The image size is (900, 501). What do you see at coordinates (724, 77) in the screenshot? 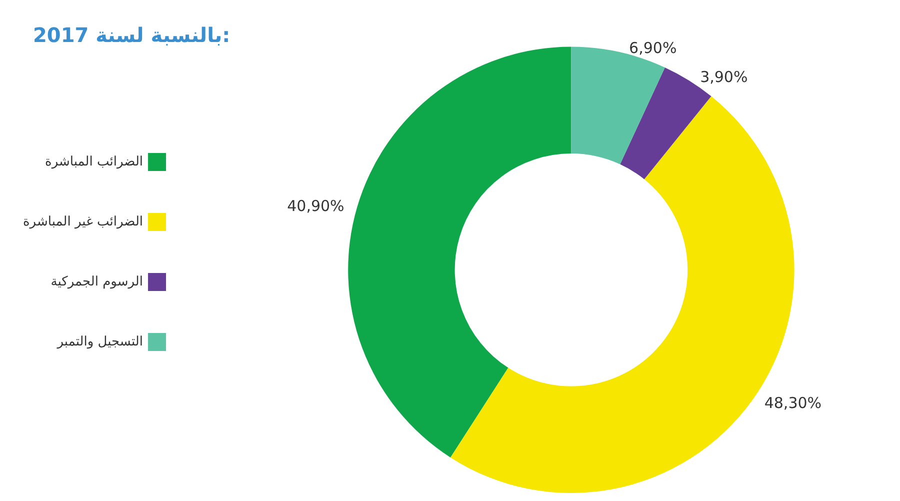
I see `data-label: 3,90%` at bounding box center [724, 77].